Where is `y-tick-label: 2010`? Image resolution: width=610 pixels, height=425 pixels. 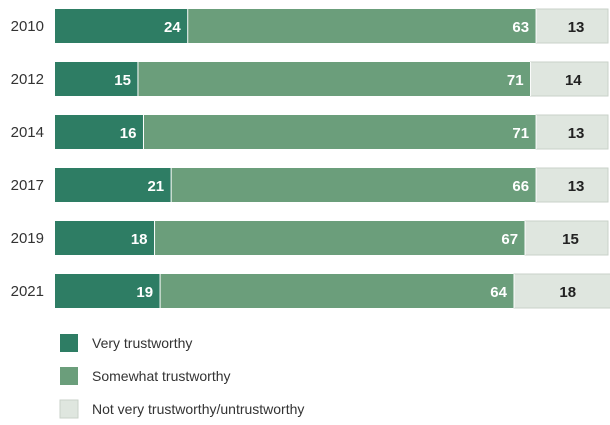 y-tick-label: 2010 is located at coordinates (27, 26).